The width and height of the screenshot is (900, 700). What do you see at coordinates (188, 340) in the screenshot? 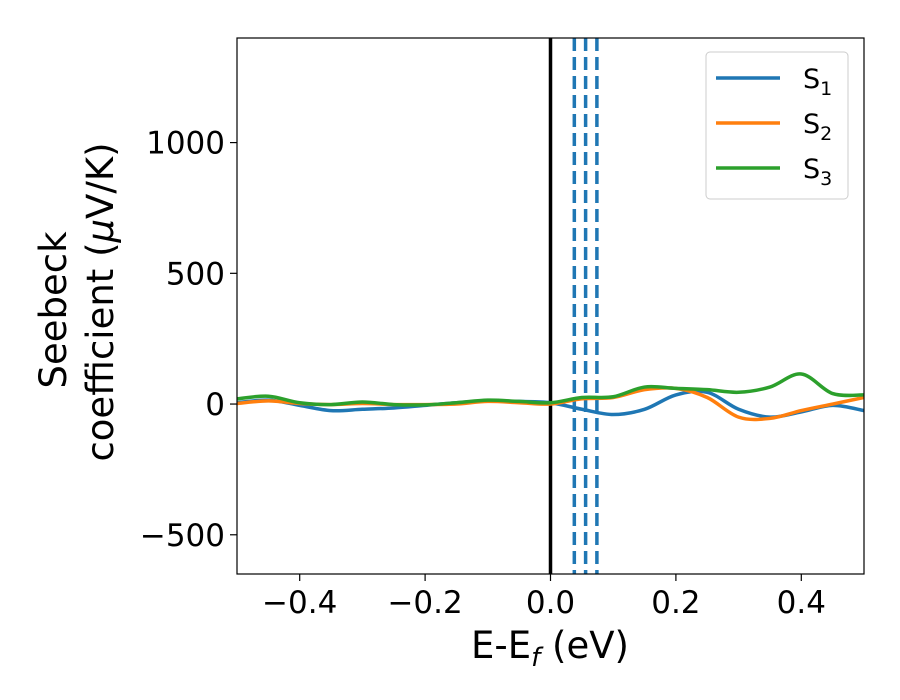
I see `y-axis: −500 0 500 1000` at bounding box center [188, 340].